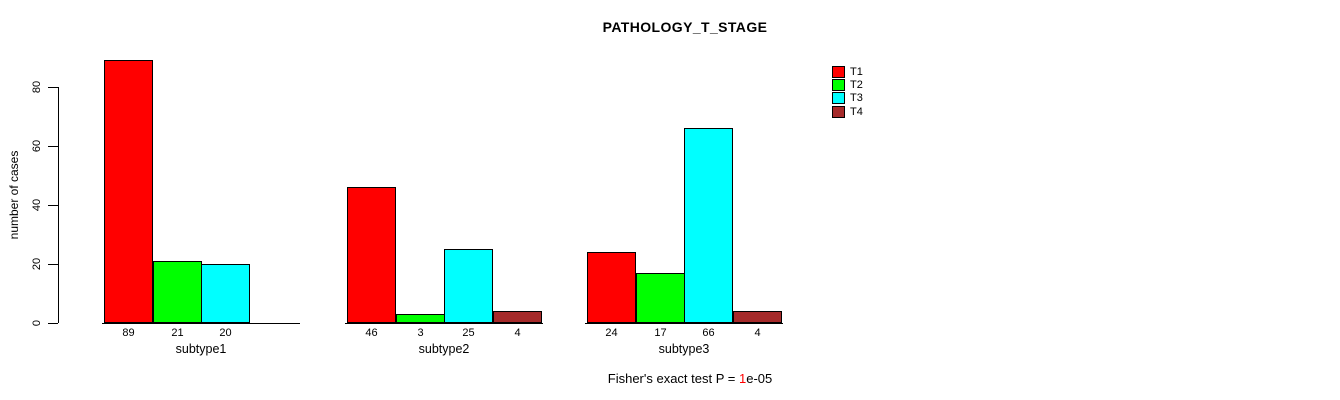 The height and width of the screenshot is (400, 1340). What do you see at coordinates (856, 112) in the screenshot?
I see `legend-label-T4: T4` at bounding box center [856, 112].